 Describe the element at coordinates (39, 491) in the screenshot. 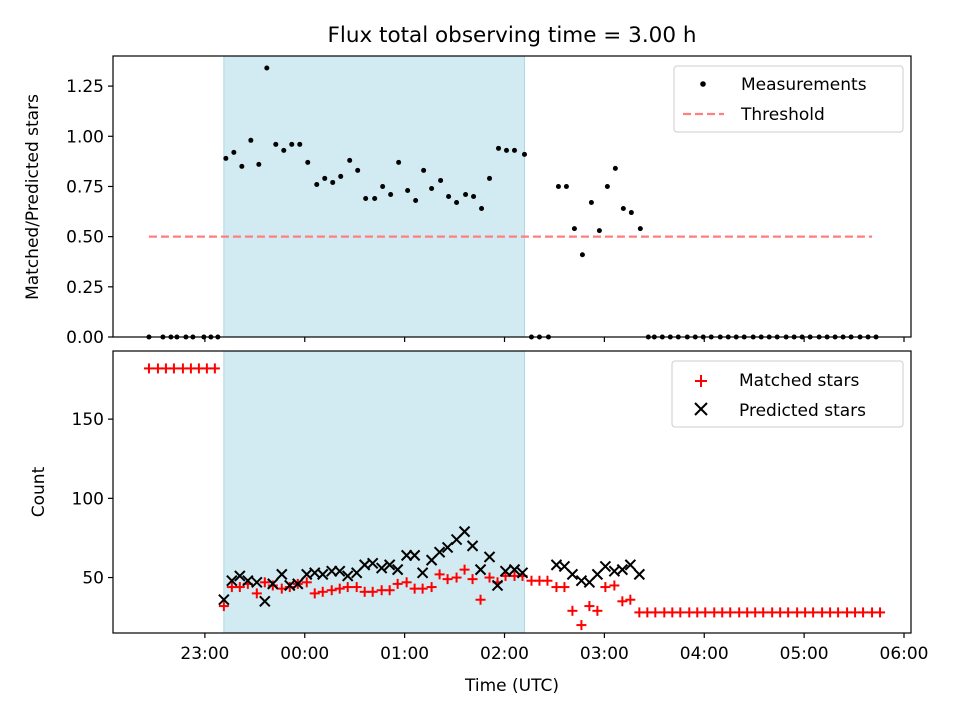

I see `bottom-ylabel: Count` at that location.